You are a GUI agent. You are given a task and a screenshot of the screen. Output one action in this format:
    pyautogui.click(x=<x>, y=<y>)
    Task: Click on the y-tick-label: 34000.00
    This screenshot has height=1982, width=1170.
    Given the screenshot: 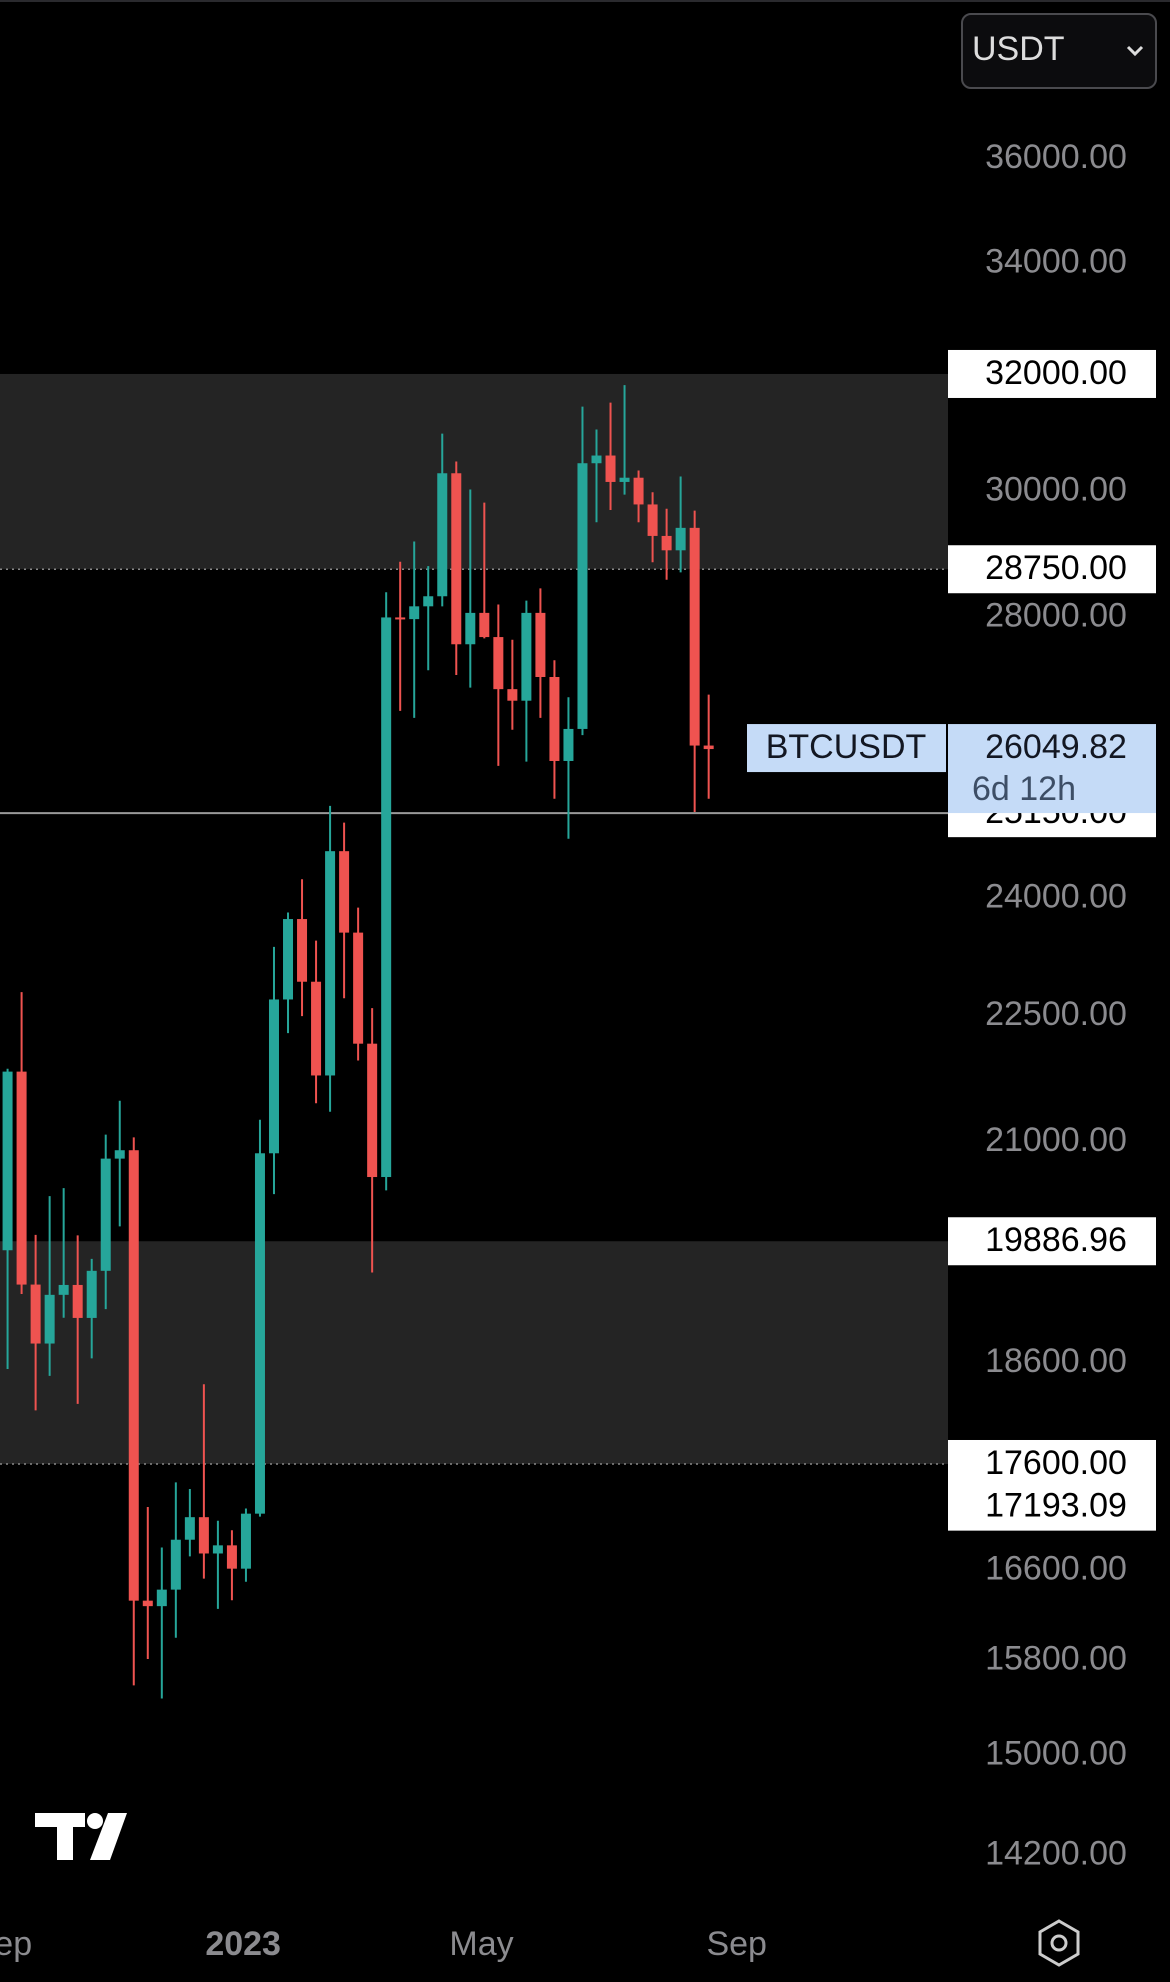 What is the action you would take?
    pyautogui.click(x=1056, y=261)
    